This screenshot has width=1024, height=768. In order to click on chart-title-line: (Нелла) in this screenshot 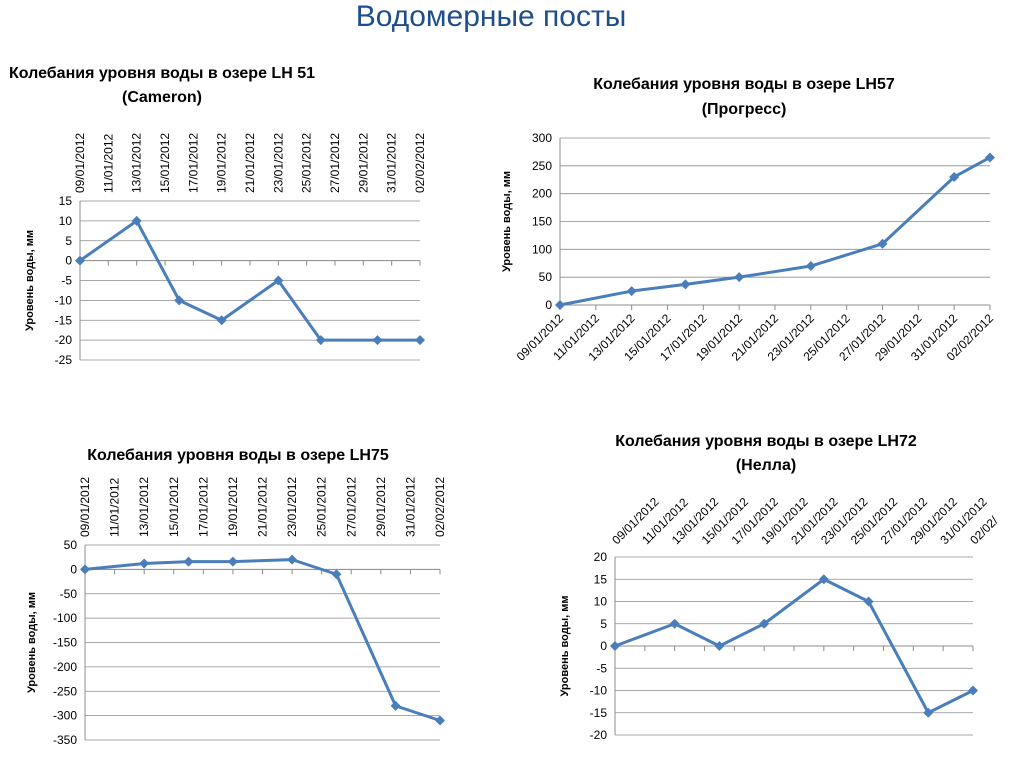, I will do `click(766, 465)`.